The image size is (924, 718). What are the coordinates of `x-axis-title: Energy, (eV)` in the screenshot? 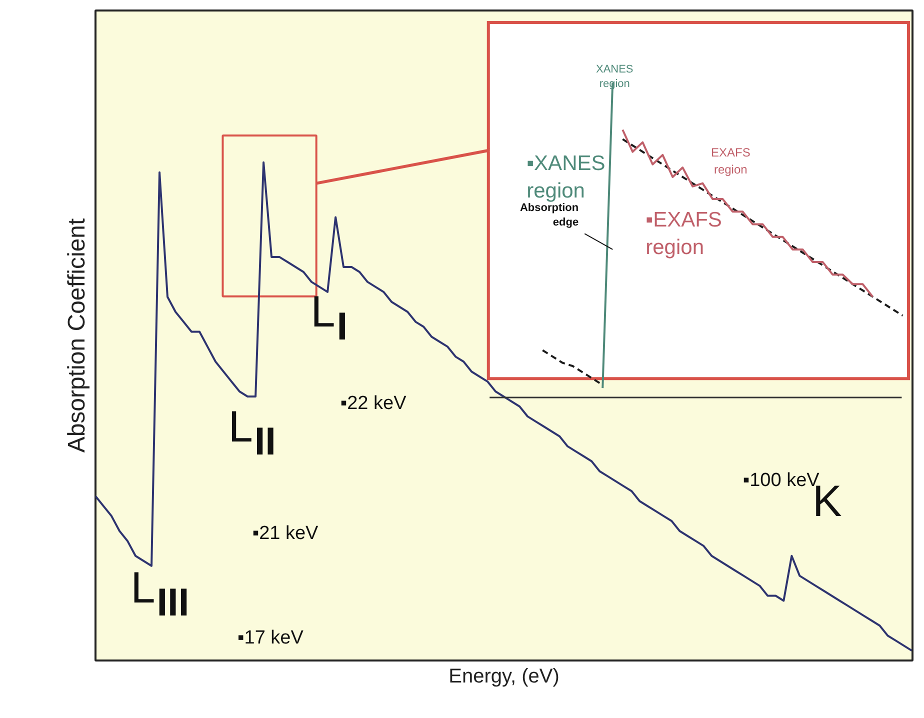 It's located at (504, 677).